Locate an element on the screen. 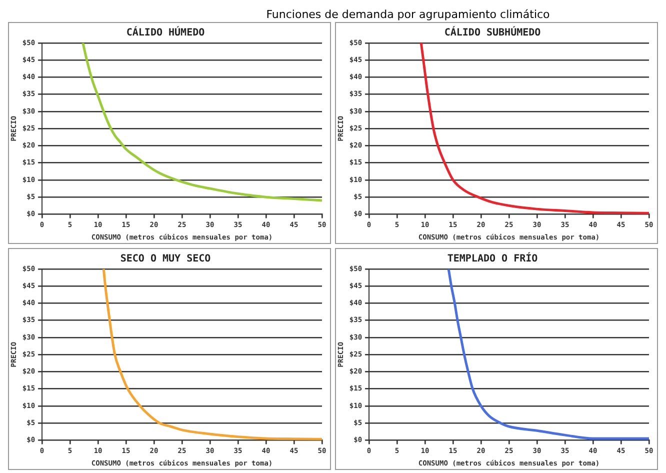  chart-title: TEMPLADO O FRÍO is located at coordinates (492, 258).